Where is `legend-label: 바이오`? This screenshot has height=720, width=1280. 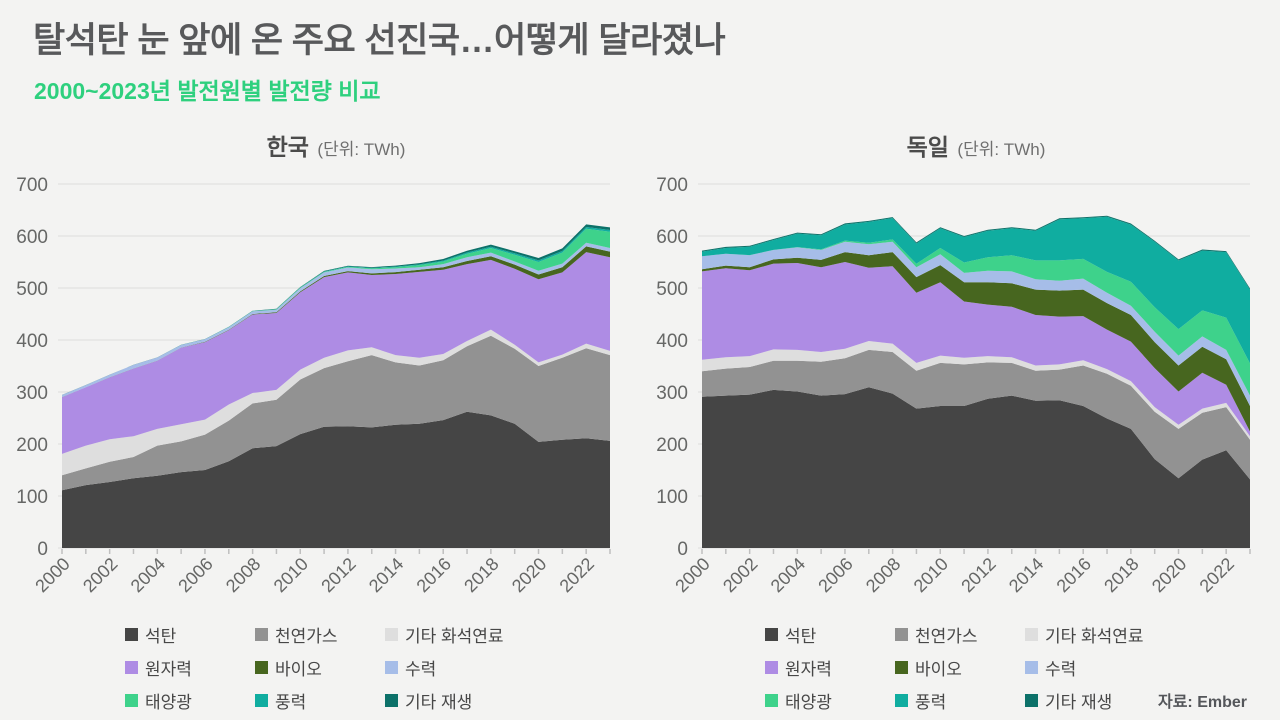
legend-label: 바이오 is located at coordinates (938, 669).